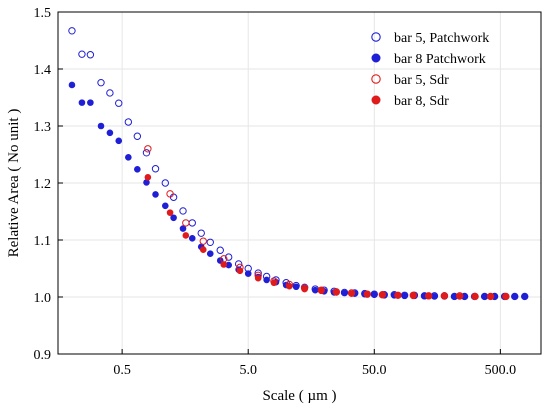 The image size is (550, 410). Describe the element at coordinates (421, 80) in the screenshot. I see `legend-entry-label: bar 5, Sdr` at that location.